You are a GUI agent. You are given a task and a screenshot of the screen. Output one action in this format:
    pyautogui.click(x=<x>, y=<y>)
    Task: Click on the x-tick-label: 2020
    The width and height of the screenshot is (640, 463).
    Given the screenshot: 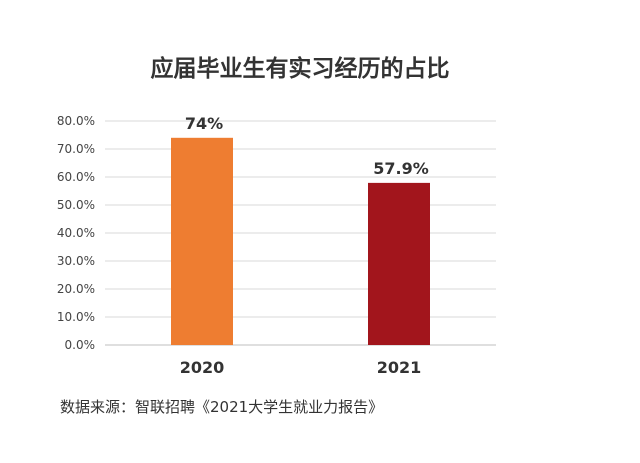 What is the action you would take?
    pyautogui.click(x=202, y=367)
    